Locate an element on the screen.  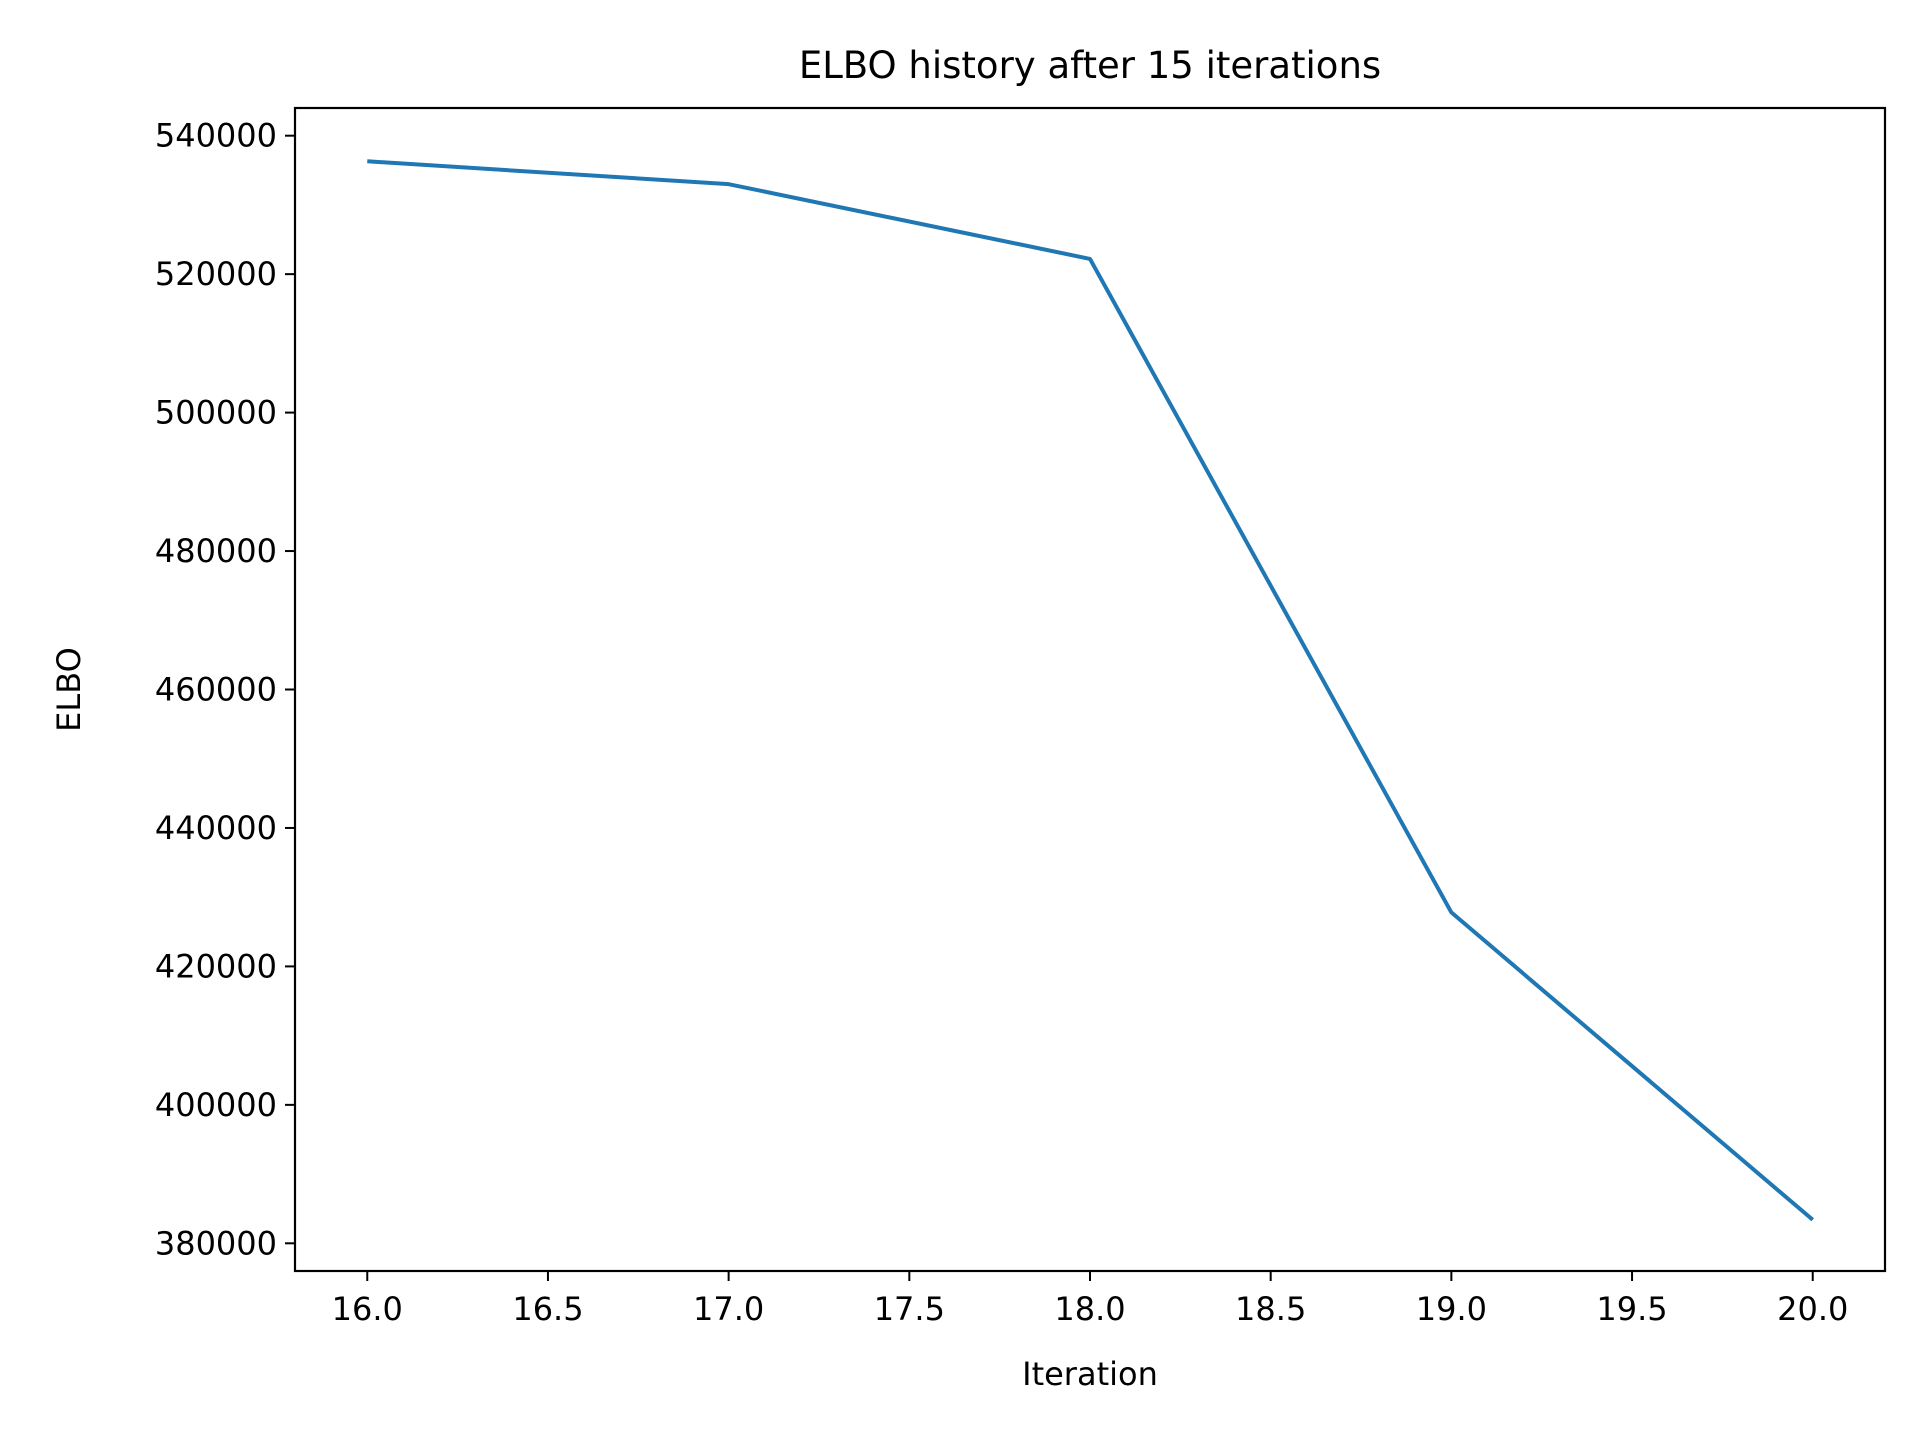
x-tick-label: 17.5 is located at coordinates (909, 1309).